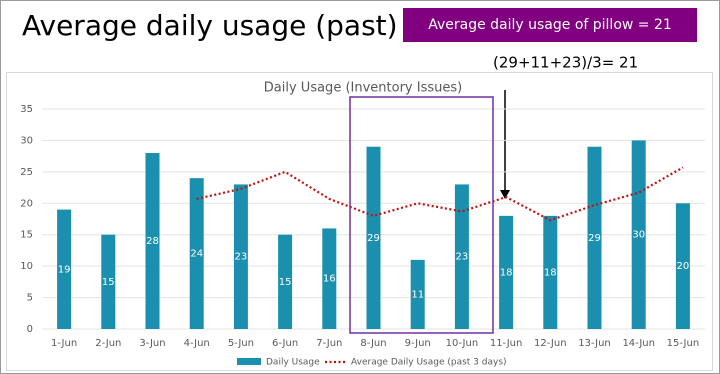 Image resolution: width=720 pixels, height=374 pixels. What do you see at coordinates (64, 343) in the screenshot?
I see `x-tick-label: 1-Jun` at bounding box center [64, 343].